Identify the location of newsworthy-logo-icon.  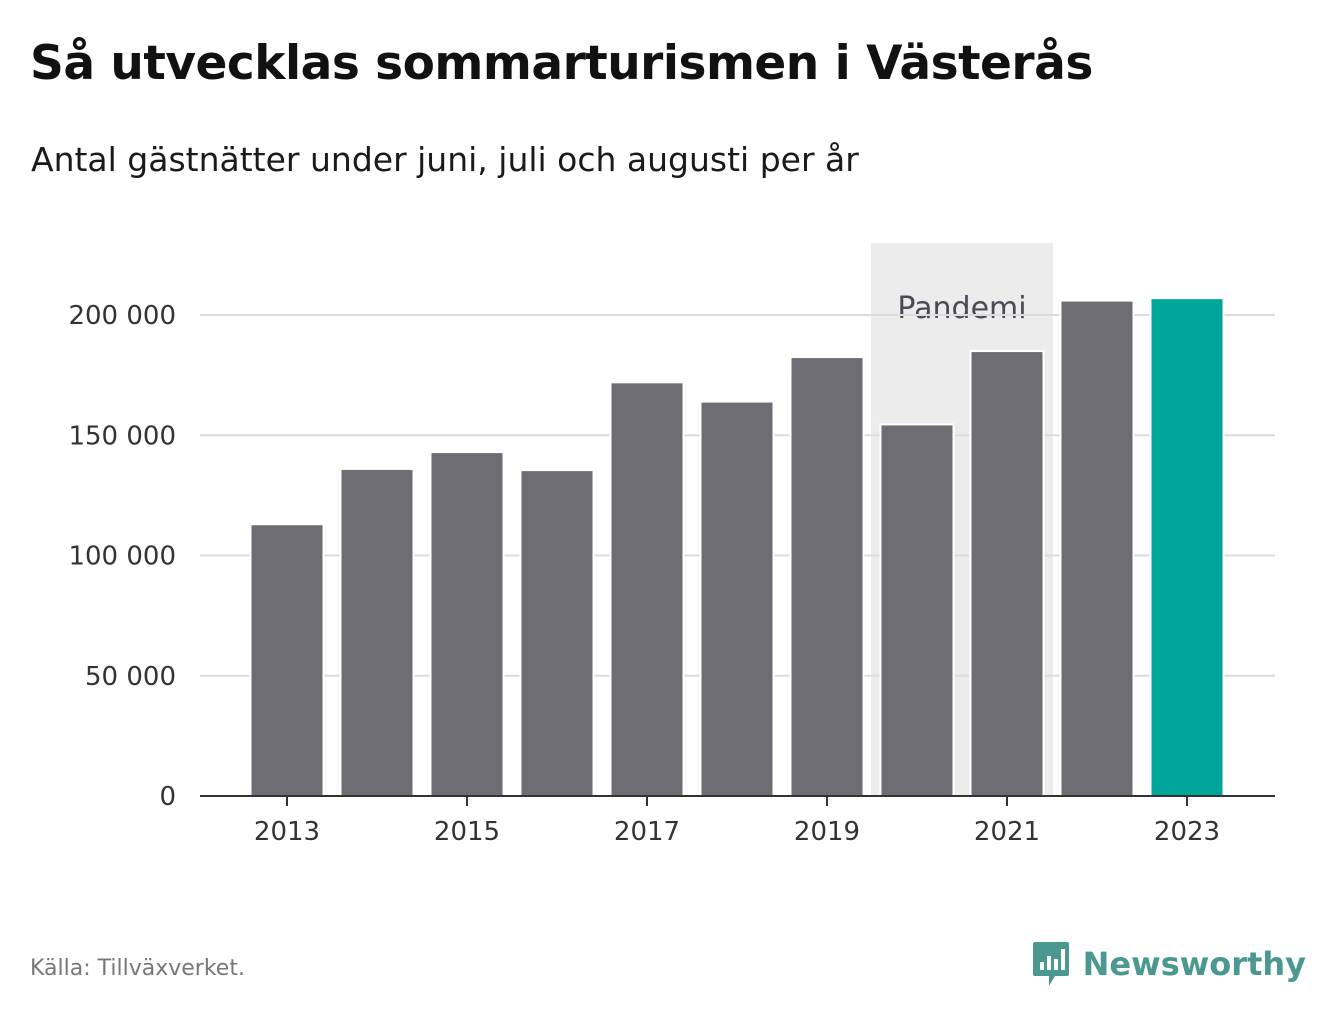
(1050, 964).